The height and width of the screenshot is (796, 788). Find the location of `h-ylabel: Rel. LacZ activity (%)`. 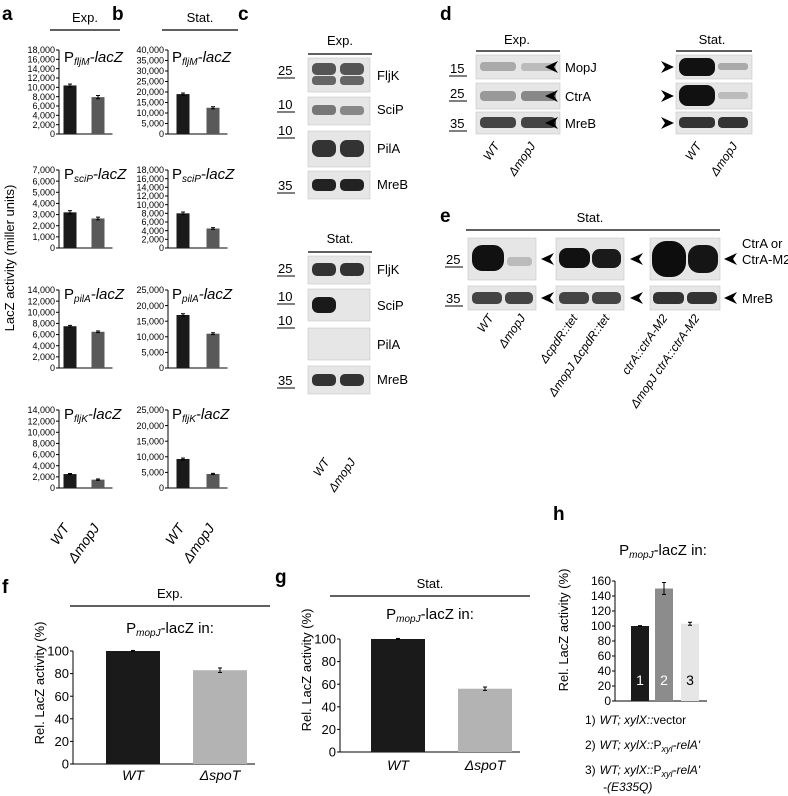

h-ylabel: Rel. LacZ activity (%) is located at coordinates (563, 630).